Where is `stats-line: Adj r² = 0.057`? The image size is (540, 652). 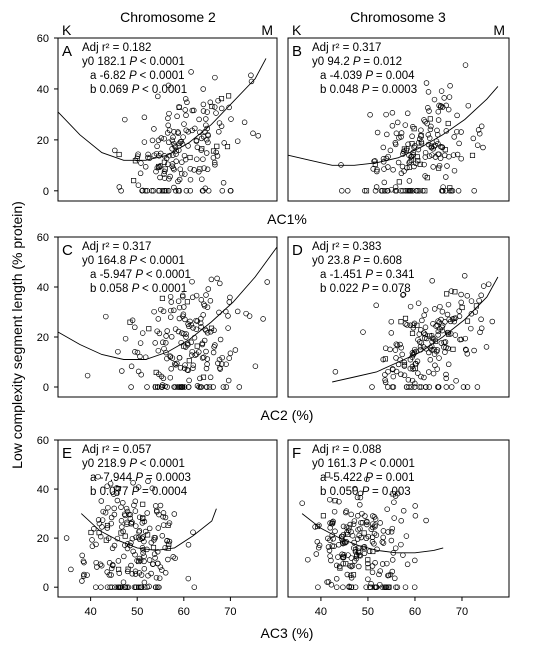
stats-line: Adj r² = 0.057 is located at coordinates (116, 450).